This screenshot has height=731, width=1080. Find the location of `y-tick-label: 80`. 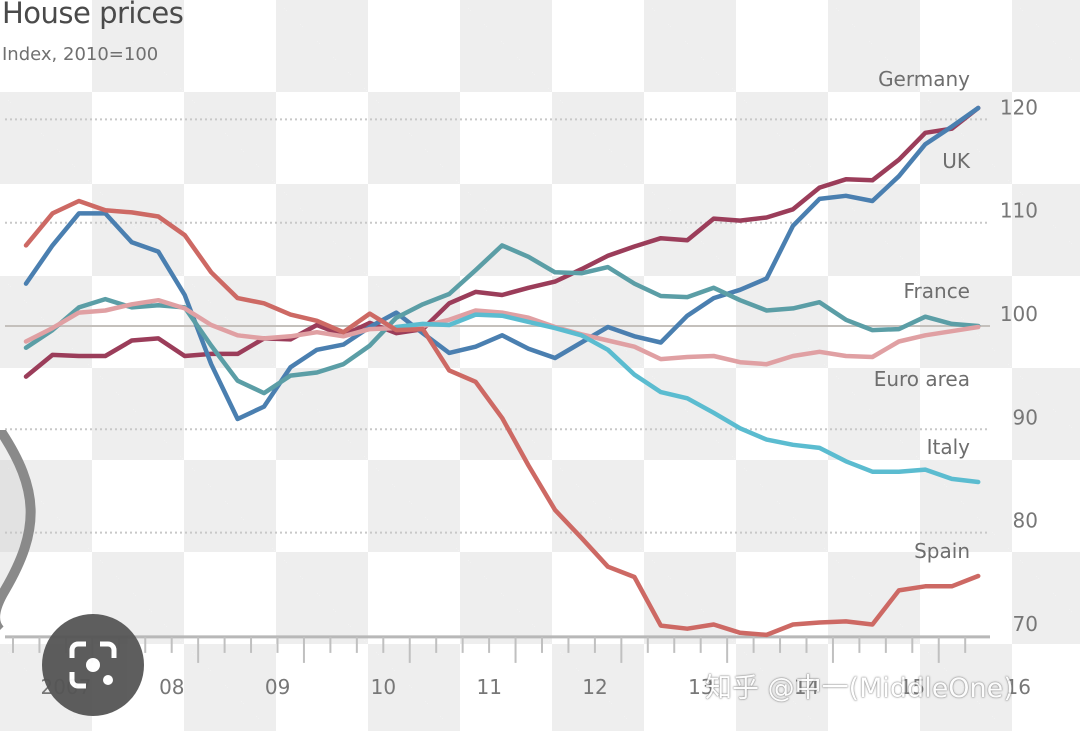

y-tick-label: 80 is located at coordinates (1025, 521).